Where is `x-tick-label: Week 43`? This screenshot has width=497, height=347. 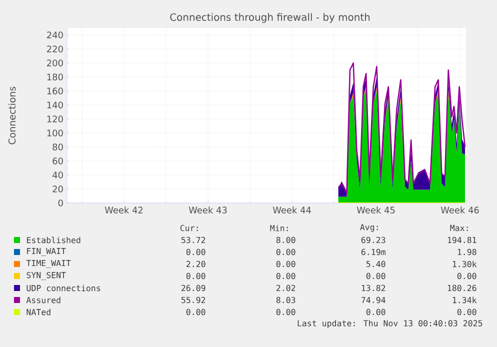 x-tick-label: Week 43 is located at coordinates (207, 210).